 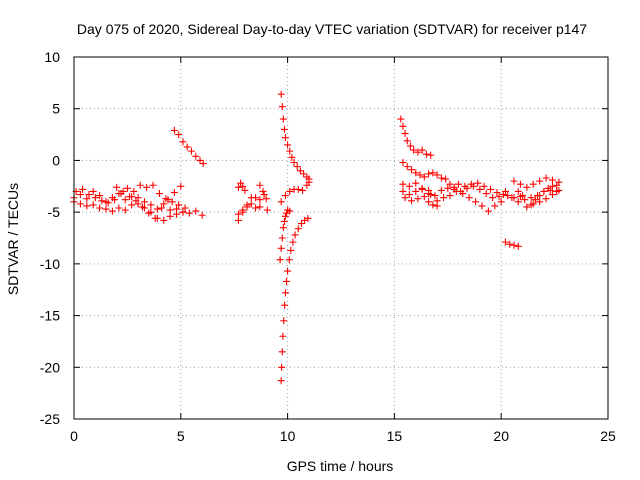 I want to click on series-track-d, so click(x=149, y=202).